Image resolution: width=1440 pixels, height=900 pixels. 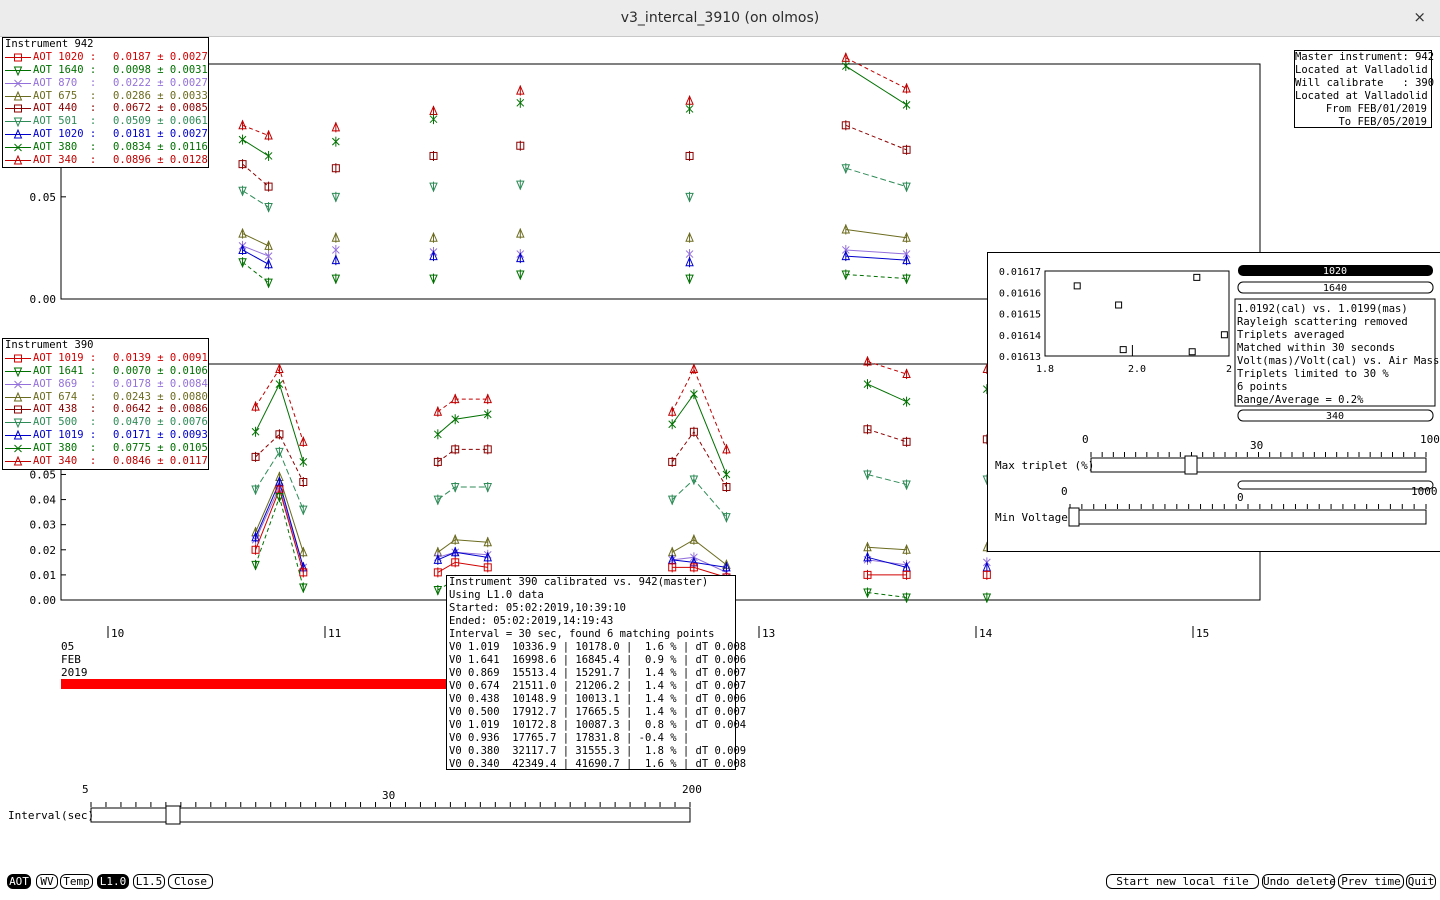 What do you see at coordinates (105, 134) in the screenshot?
I see `legend-row: AOT 1020 : 0.0181 ± 0.0027` at bounding box center [105, 134].